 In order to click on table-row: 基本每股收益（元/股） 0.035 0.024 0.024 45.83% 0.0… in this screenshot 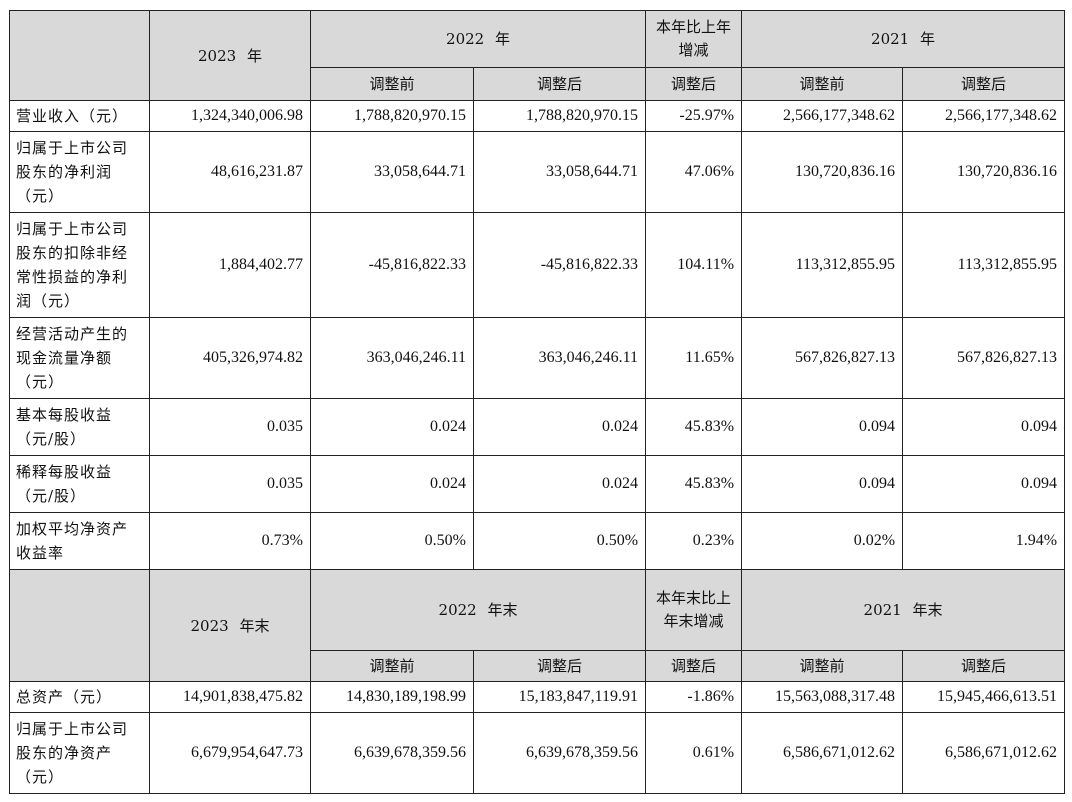, I will do `click(537, 427)`.